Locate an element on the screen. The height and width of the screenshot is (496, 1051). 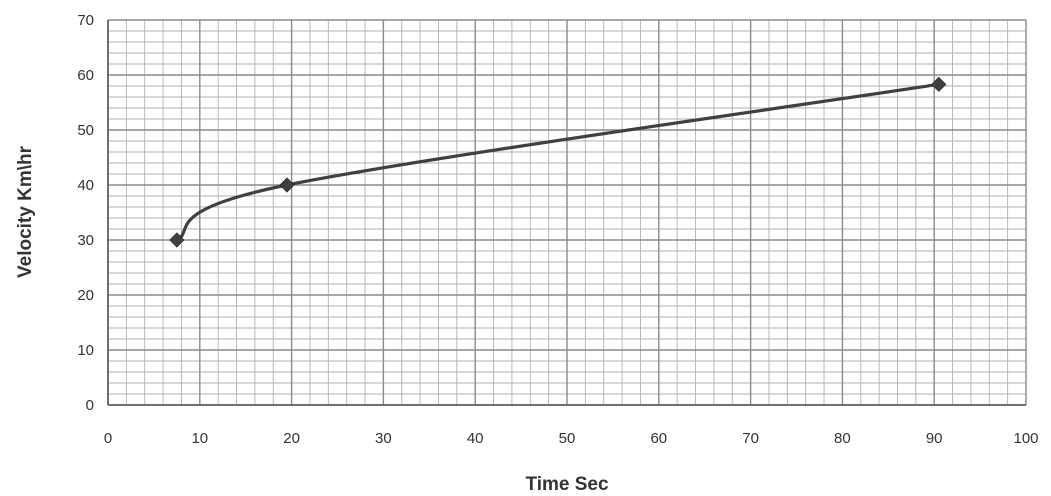
y-tick-label: 70 is located at coordinates (85, 20).